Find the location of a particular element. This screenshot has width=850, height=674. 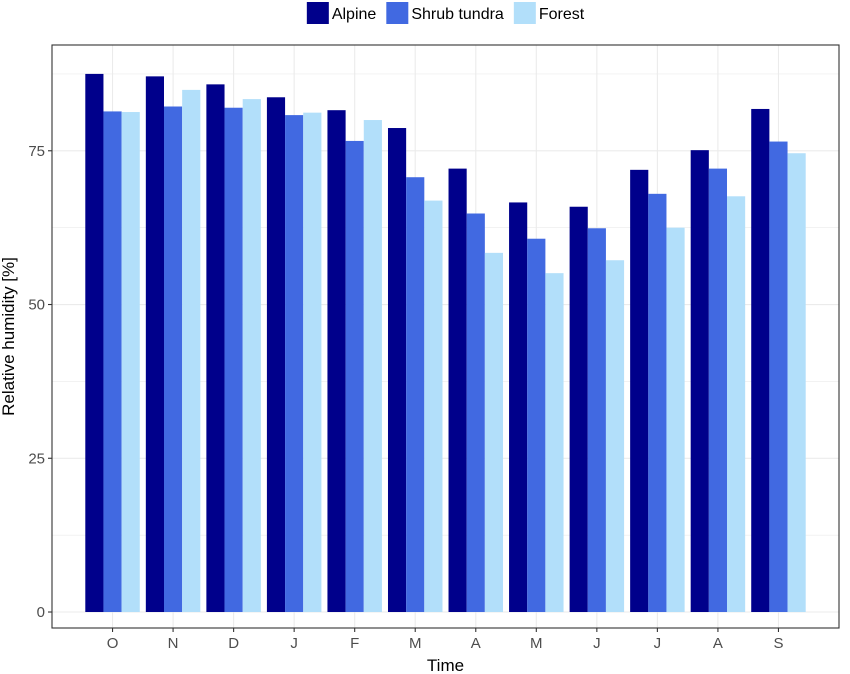

y-tick-label: 50 is located at coordinates (36, 305).